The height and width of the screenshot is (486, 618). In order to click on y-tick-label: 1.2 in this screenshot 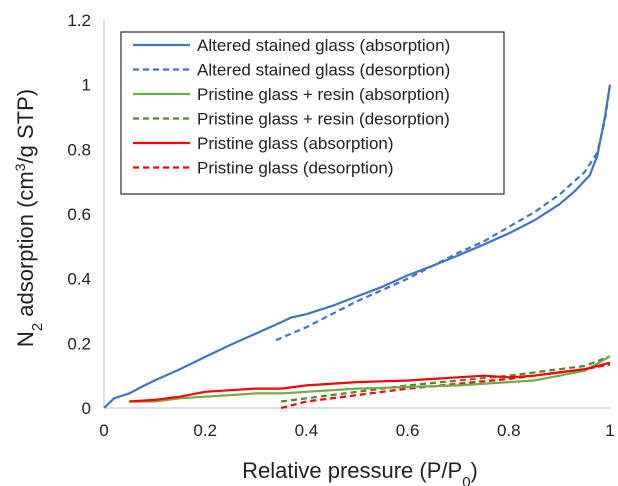, I will do `click(79, 20)`.